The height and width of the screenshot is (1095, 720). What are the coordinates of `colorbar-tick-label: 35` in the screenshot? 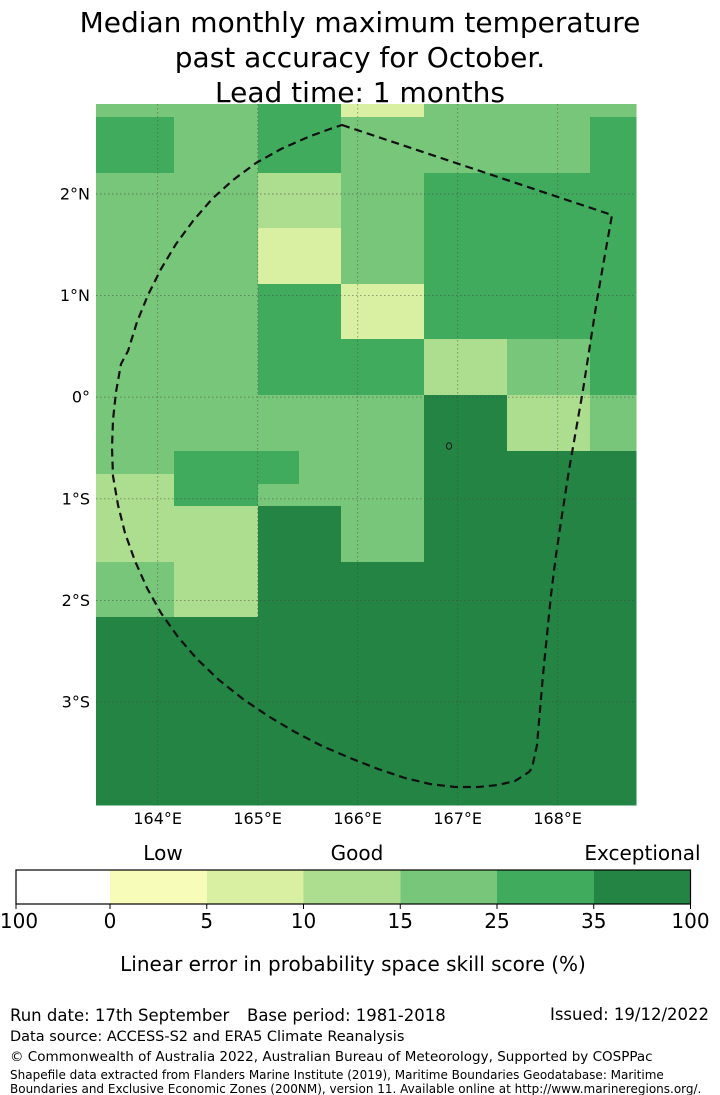 It's located at (593, 921).